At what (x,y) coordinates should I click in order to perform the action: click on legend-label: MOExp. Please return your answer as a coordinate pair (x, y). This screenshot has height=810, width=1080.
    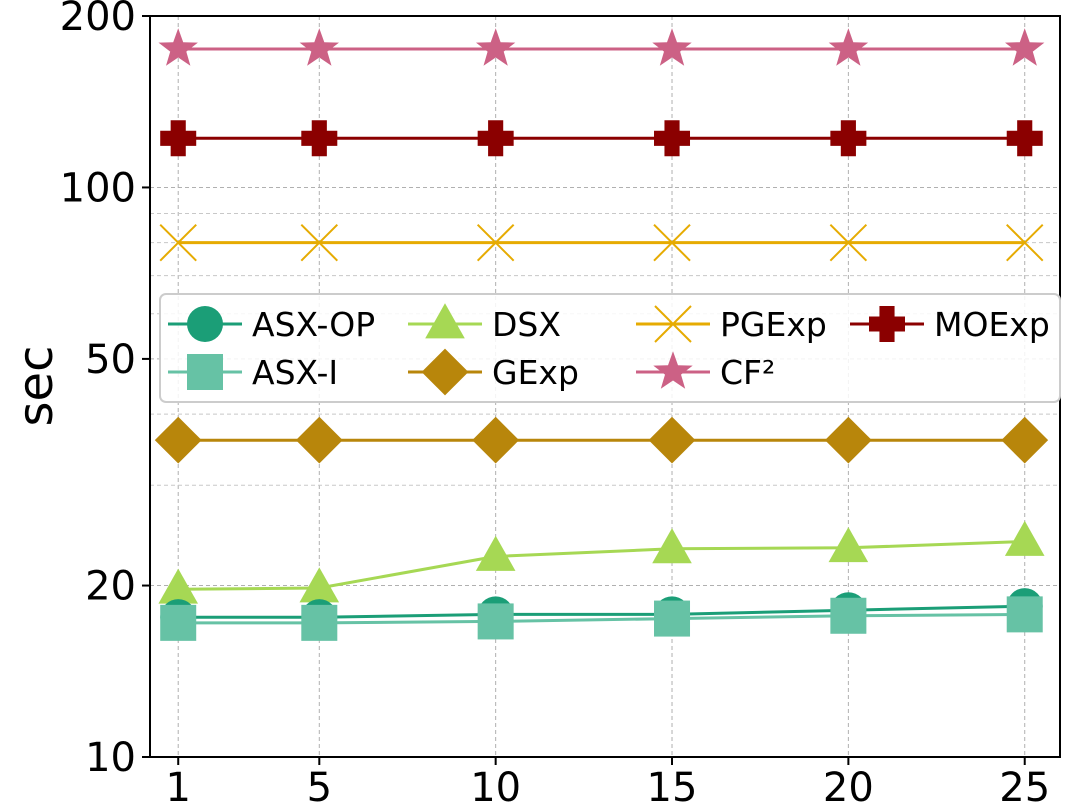
    Looking at the image, I should click on (992, 324).